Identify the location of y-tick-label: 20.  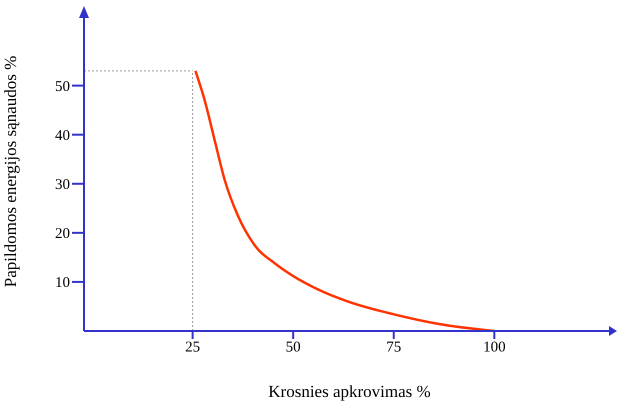
(62, 234).